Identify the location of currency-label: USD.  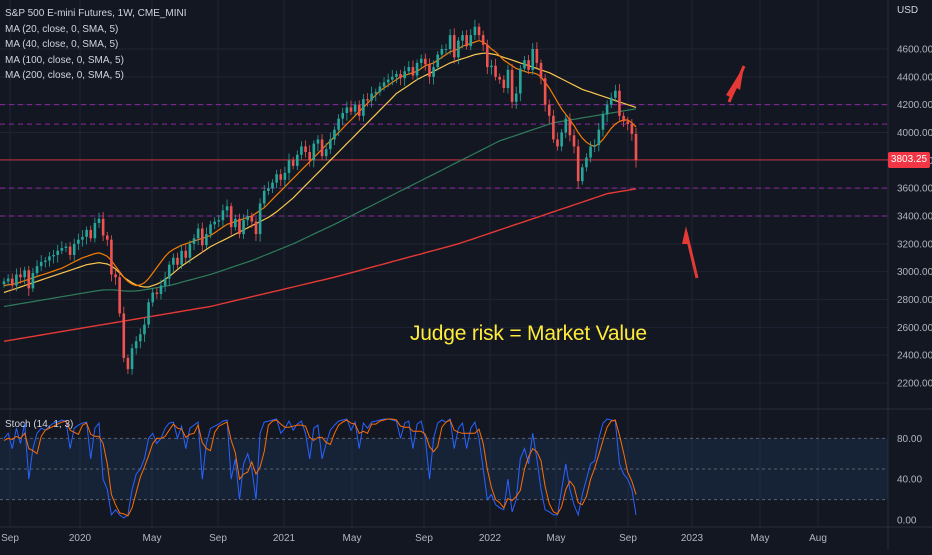
(908, 10).